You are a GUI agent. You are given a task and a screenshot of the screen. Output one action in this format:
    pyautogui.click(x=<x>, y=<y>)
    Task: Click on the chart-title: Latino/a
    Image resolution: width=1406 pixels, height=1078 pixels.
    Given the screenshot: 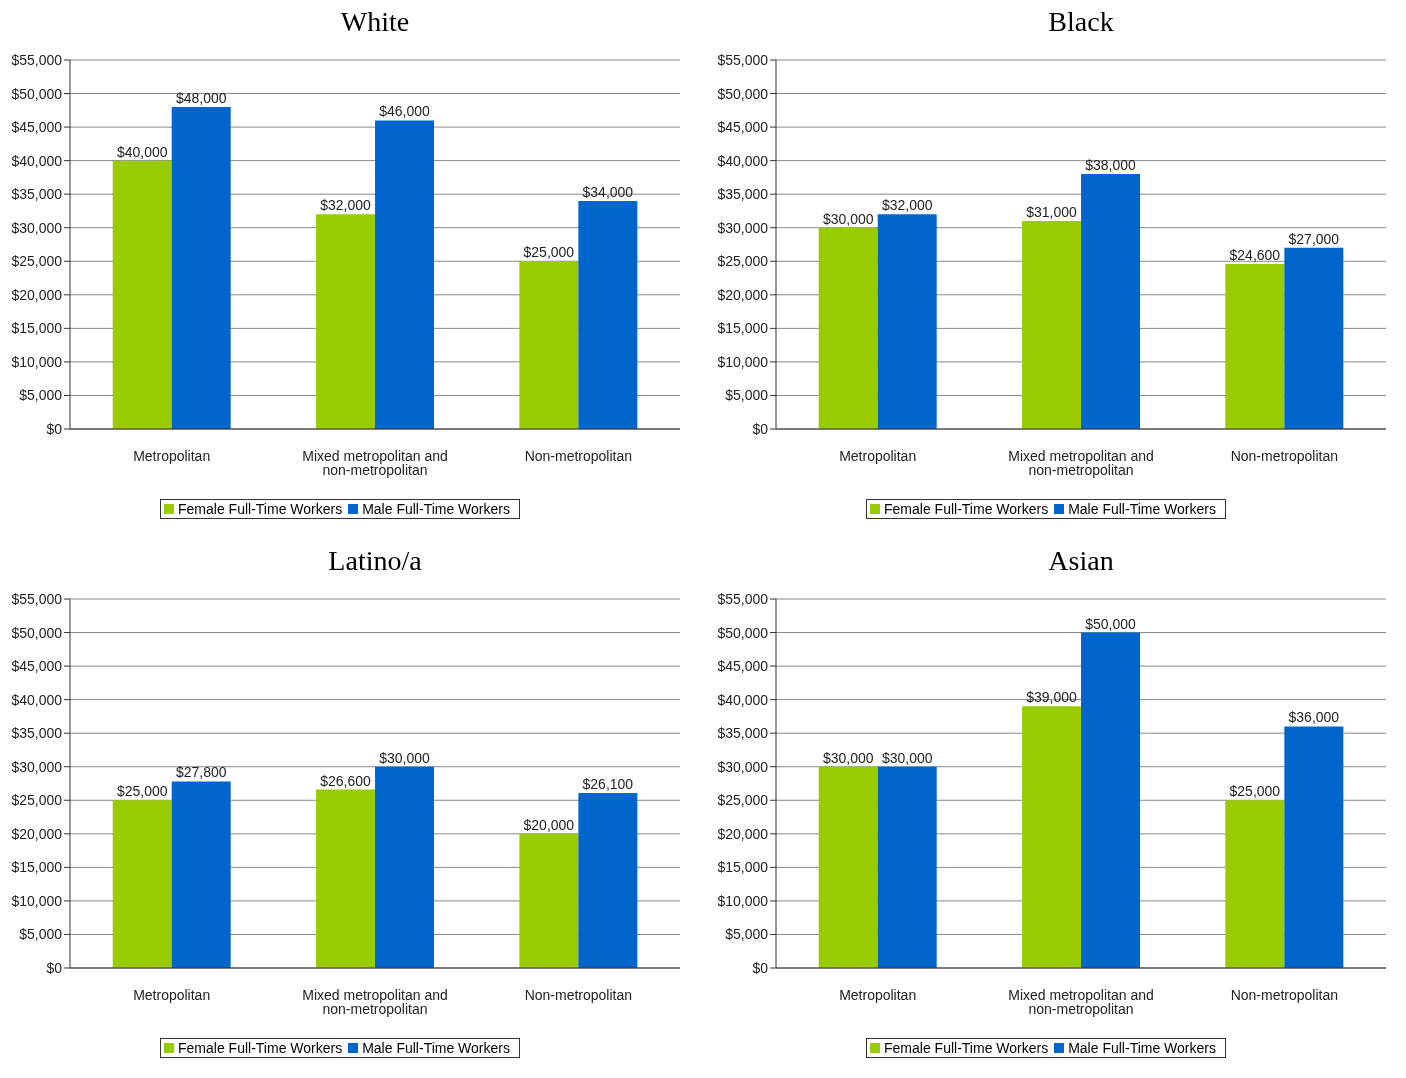 What is the action you would take?
    pyautogui.click(x=375, y=561)
    